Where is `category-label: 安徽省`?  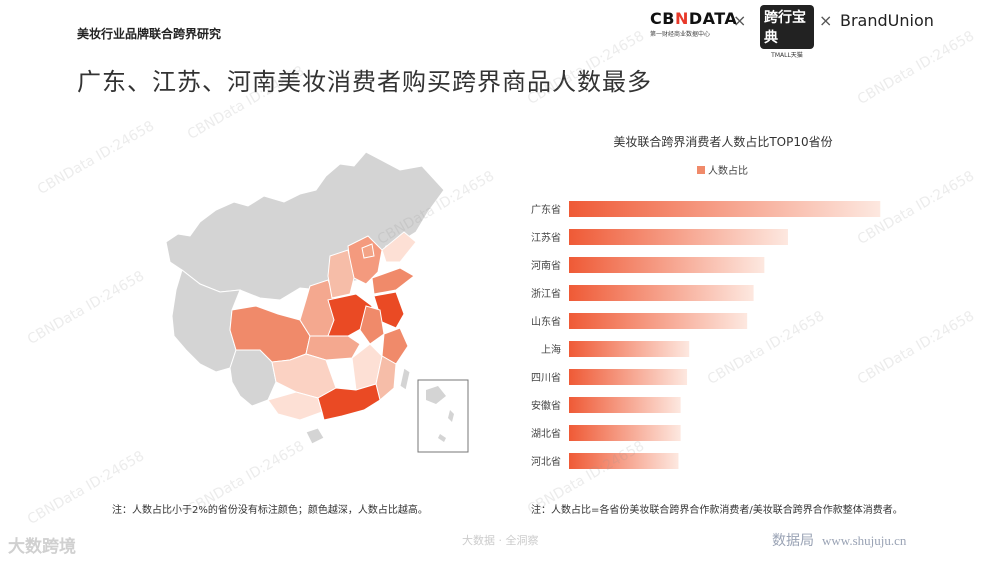
category-label: 安徽省 is located at coordinates (546, 405).